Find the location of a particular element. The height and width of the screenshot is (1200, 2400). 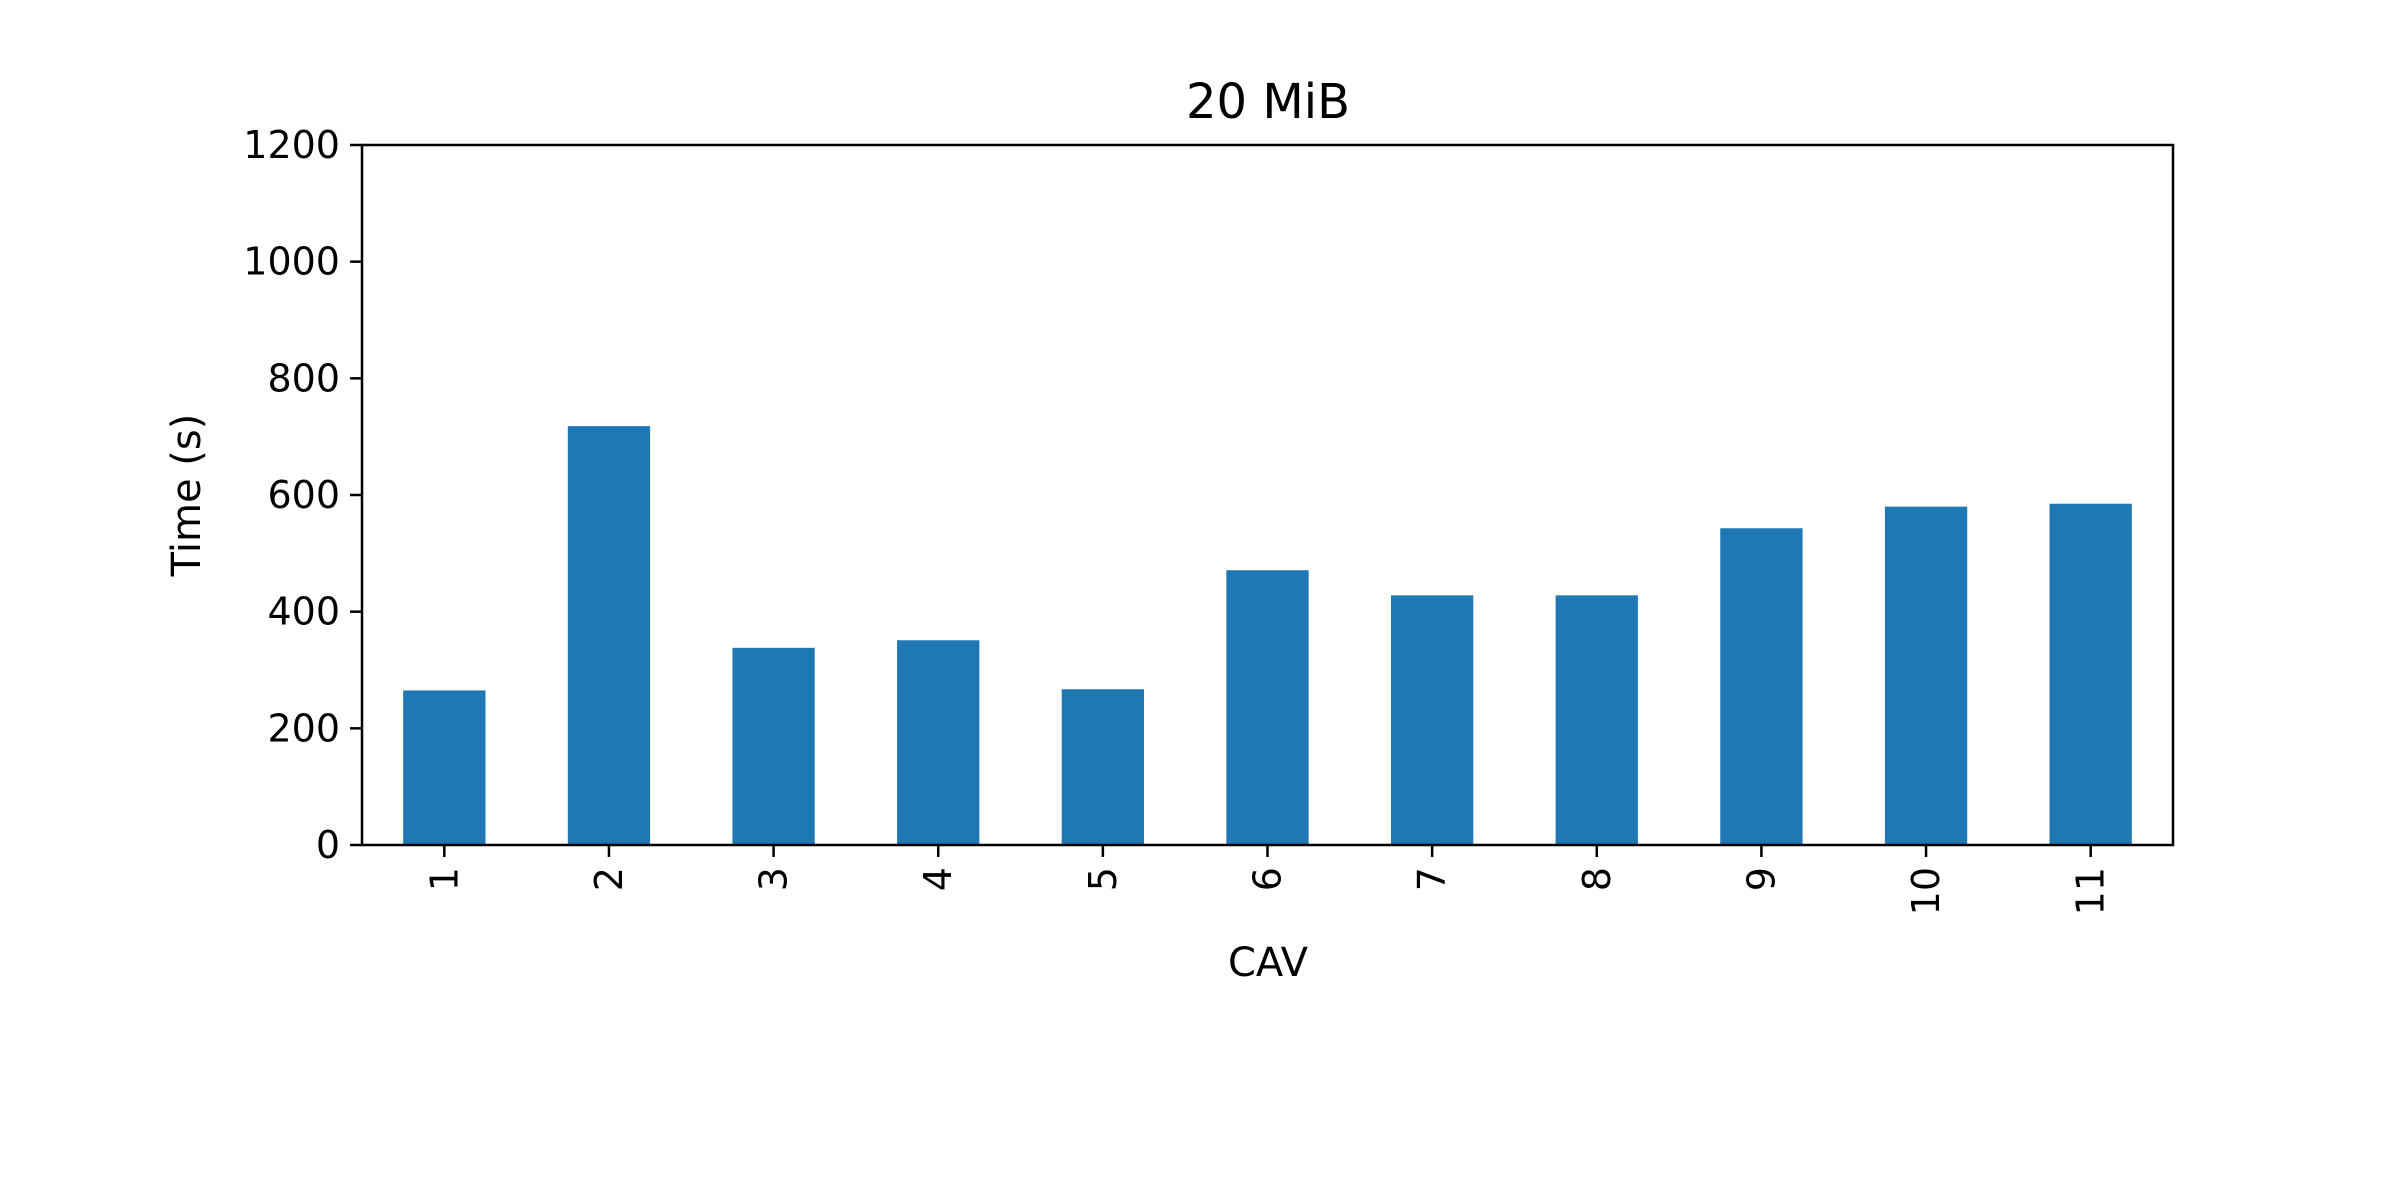

y-tick-label: 600 is located at coordinates (303, 495).